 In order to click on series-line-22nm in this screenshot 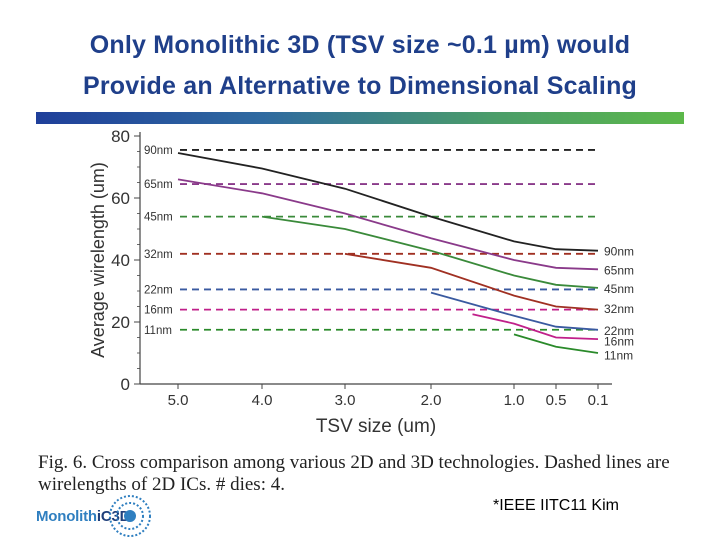, I will do `click(514, 311)`.